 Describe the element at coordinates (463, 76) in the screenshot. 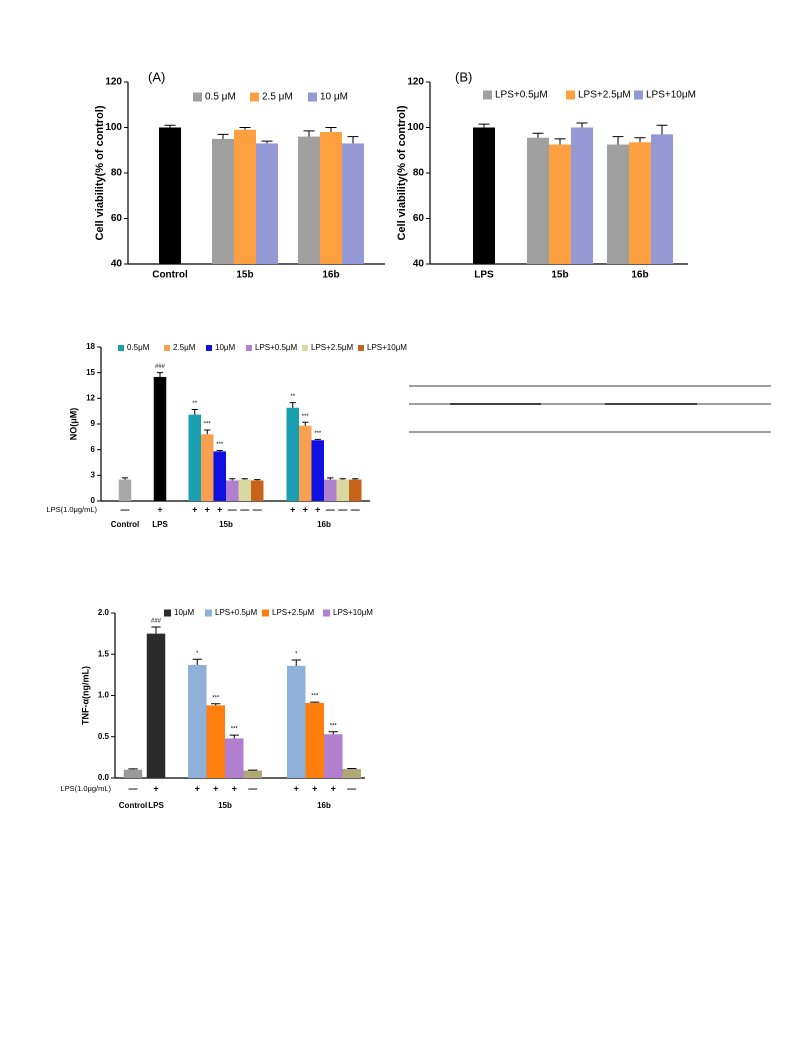

I see `panel-label: (B)` at that location.